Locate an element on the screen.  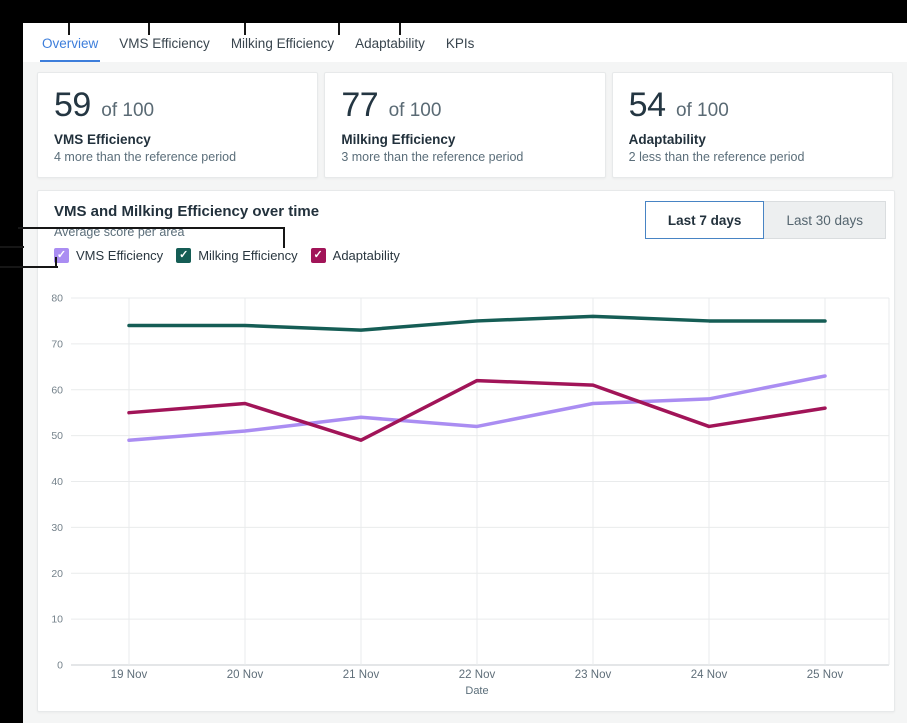
svg-text: 60 is located at coordinates (57, 390).